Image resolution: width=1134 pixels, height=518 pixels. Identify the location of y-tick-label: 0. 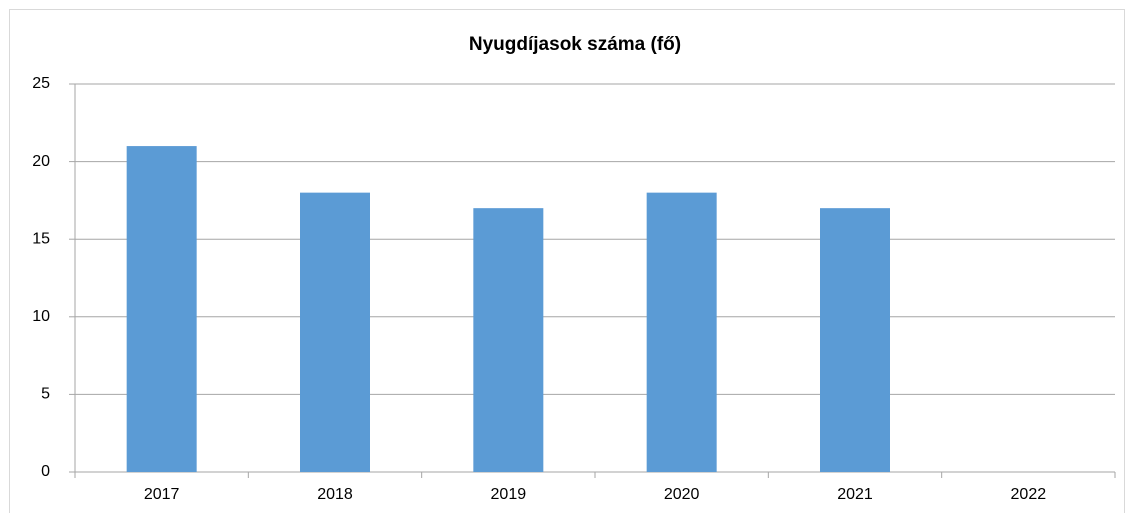
(45, 471).